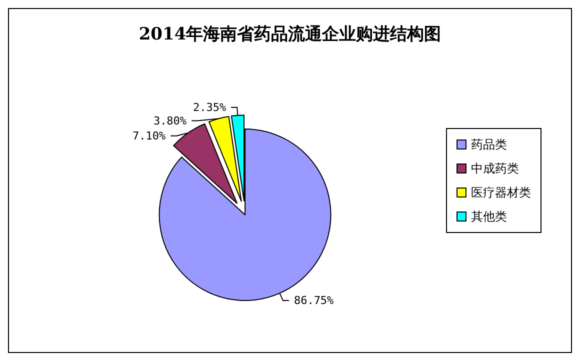 Image resolution: width=582 pixels, height=363 pixels. What do you see at coordinates (489, 145) in the screenshot?
I see `legend-label: 药品类` at bounding box center [489, 145].